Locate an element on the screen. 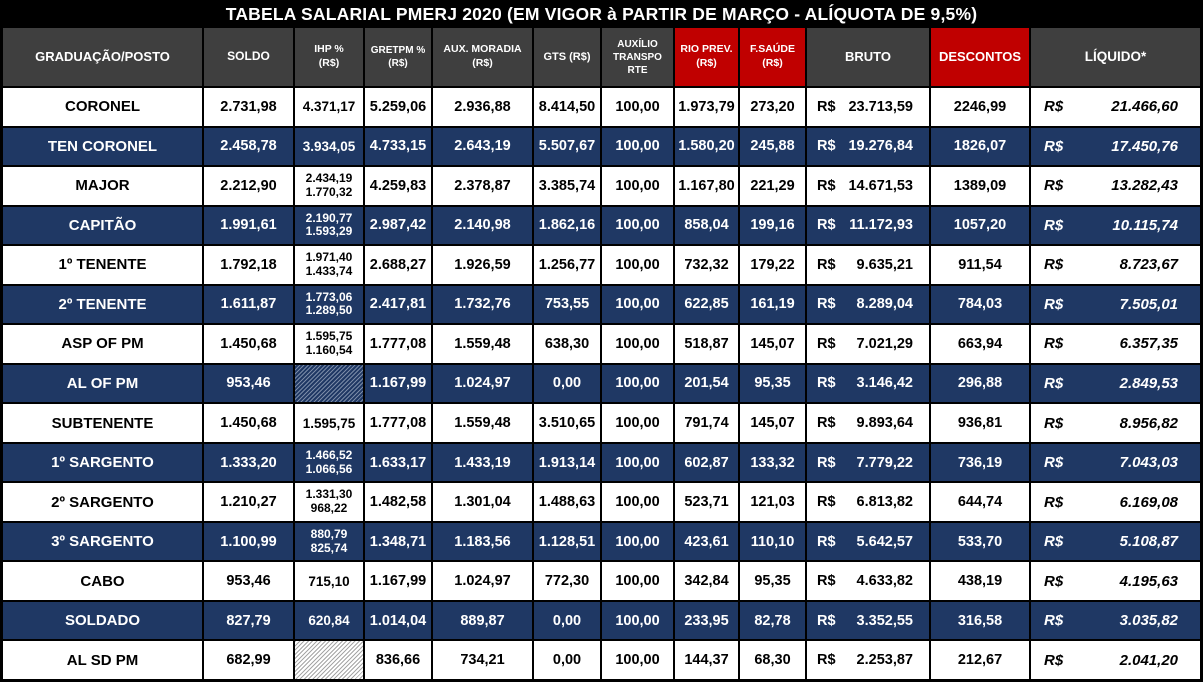  cell-f_saude: 161,19 is located at coordinates (772, 304).